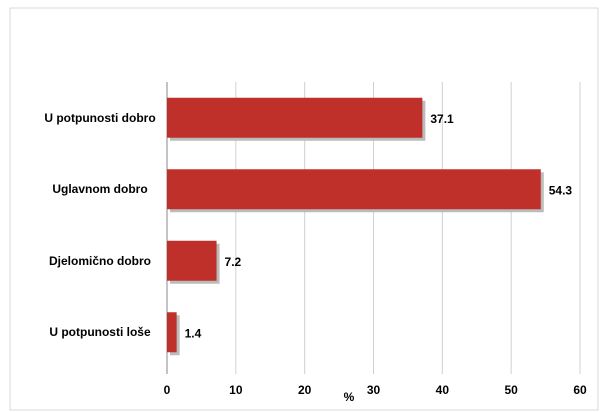 The width and height of the screenshot is (601, 412). What do you see at coordinates (100, 332) in the screenshot?
I see `y-tick-label: U potpunosti loše` at bounding box center [100, 332].